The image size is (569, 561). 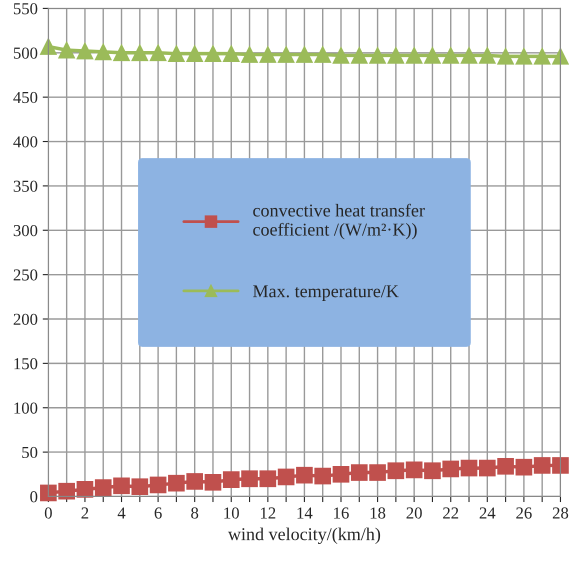 I want to click on x-tick-label: 8, so click(x=194, y=513).